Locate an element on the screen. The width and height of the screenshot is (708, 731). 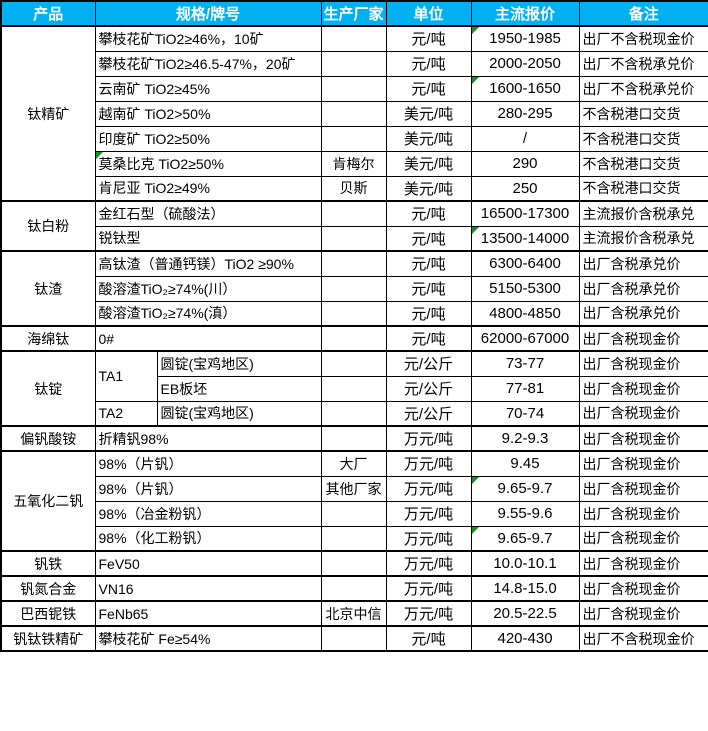
spec-cell: 酸溶渣TiO₂≥74%(滇） is located at coordinates (208, 313).